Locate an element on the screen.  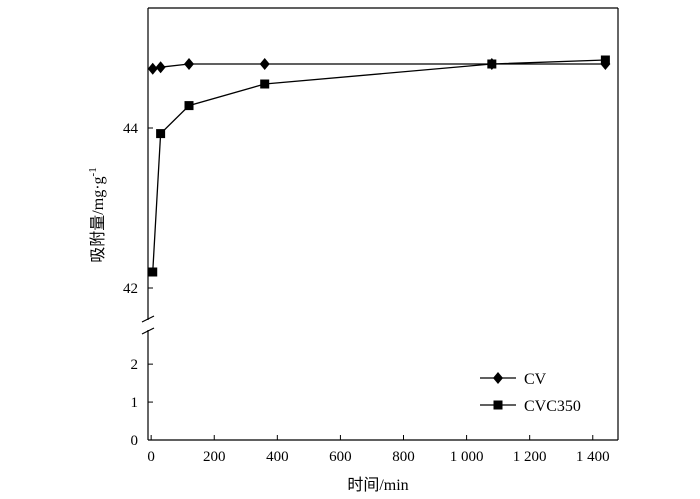
legend-marker-cv is located at coordinates (498, 378).